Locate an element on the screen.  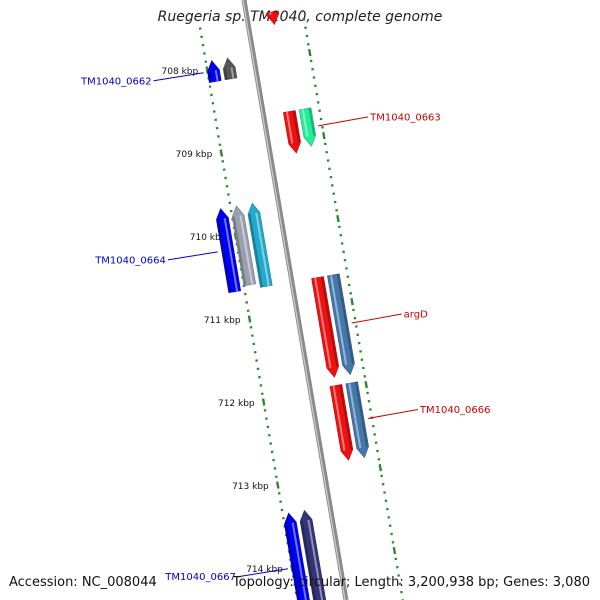
accession-text: Accession: NC_008044 is located at coordinates (83, 582).